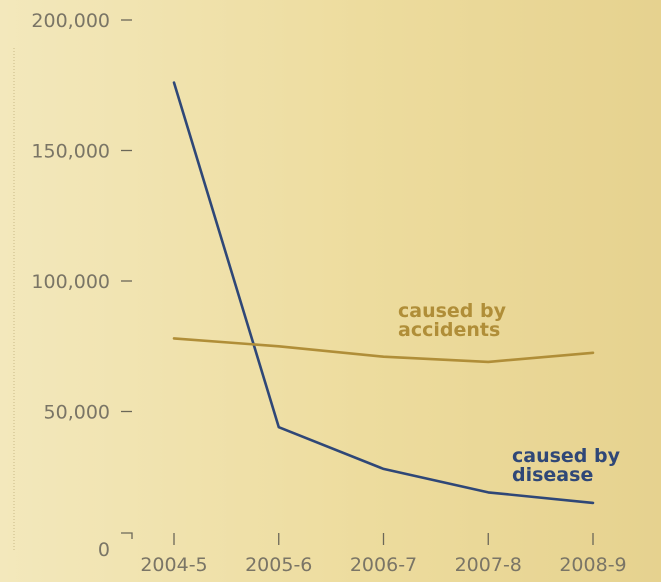 The height and width of the screenshot is (582, 661). Describe the element at coordinates (70, 21) in the screenshot. I see `y-tick-label: 200,000` at that location.